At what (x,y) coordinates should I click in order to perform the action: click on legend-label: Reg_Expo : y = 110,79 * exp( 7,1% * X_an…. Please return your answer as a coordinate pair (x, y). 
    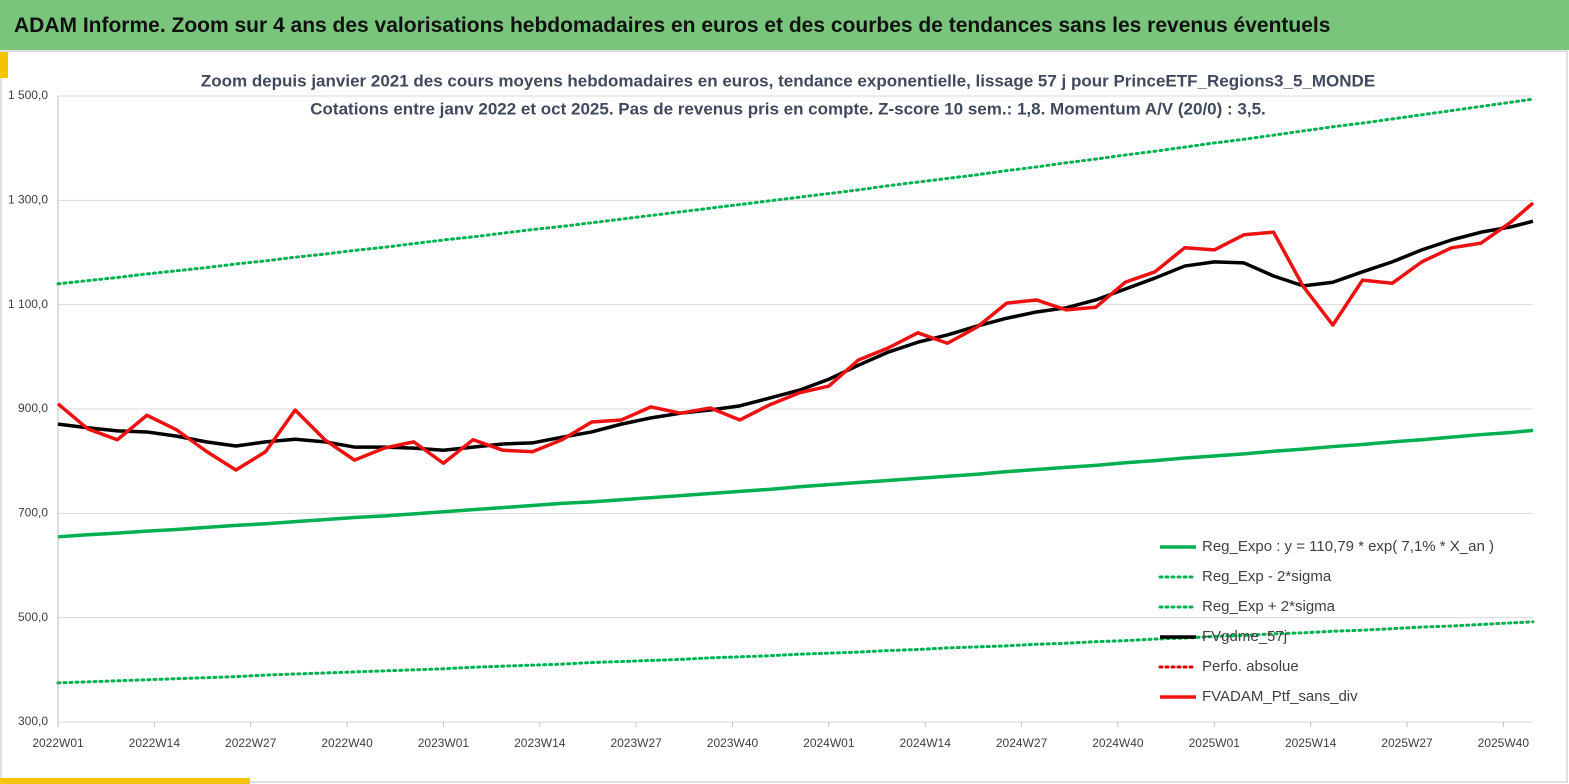
    Looking at the image, I should click on (1348, 546).